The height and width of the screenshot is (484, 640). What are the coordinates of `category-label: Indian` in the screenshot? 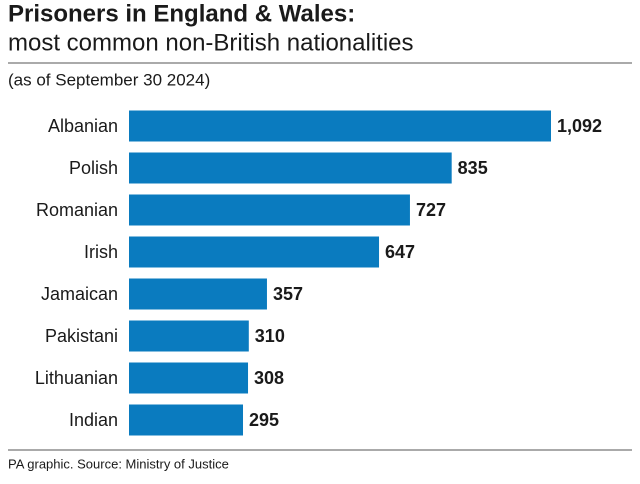 It's located at (93, 420).